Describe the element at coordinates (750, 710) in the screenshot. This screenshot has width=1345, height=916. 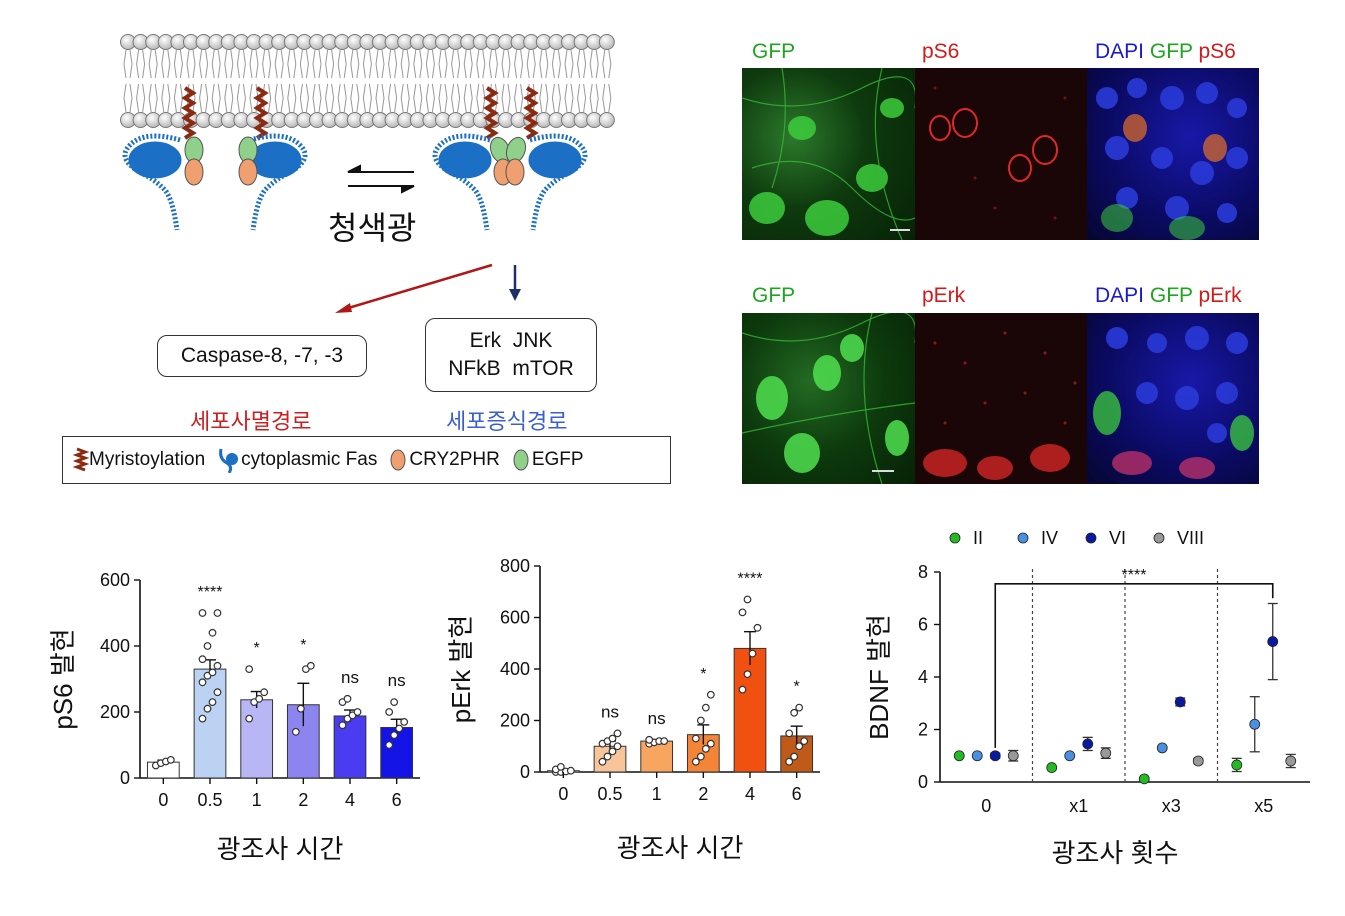
I see `bar` at that location.